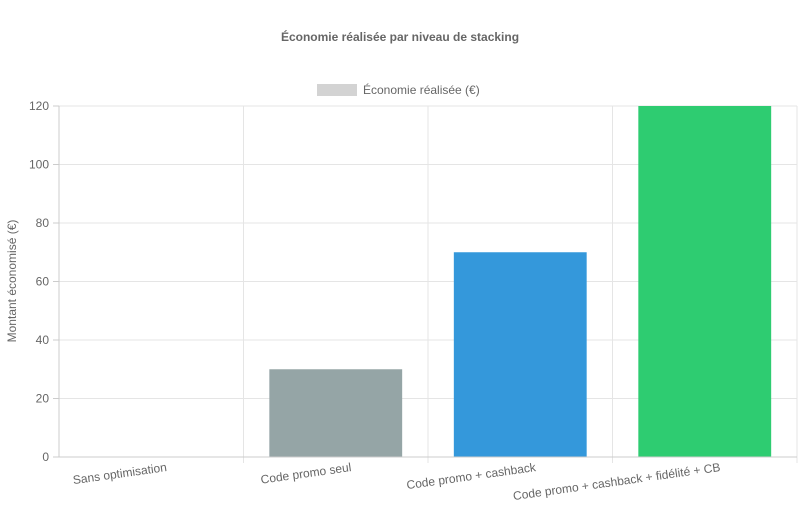 The image size is (800, 505). What do you see at coordinates (43, 340) in the screenshot?
I see `y-tick-label: 40` at bounding box center [43, 340].